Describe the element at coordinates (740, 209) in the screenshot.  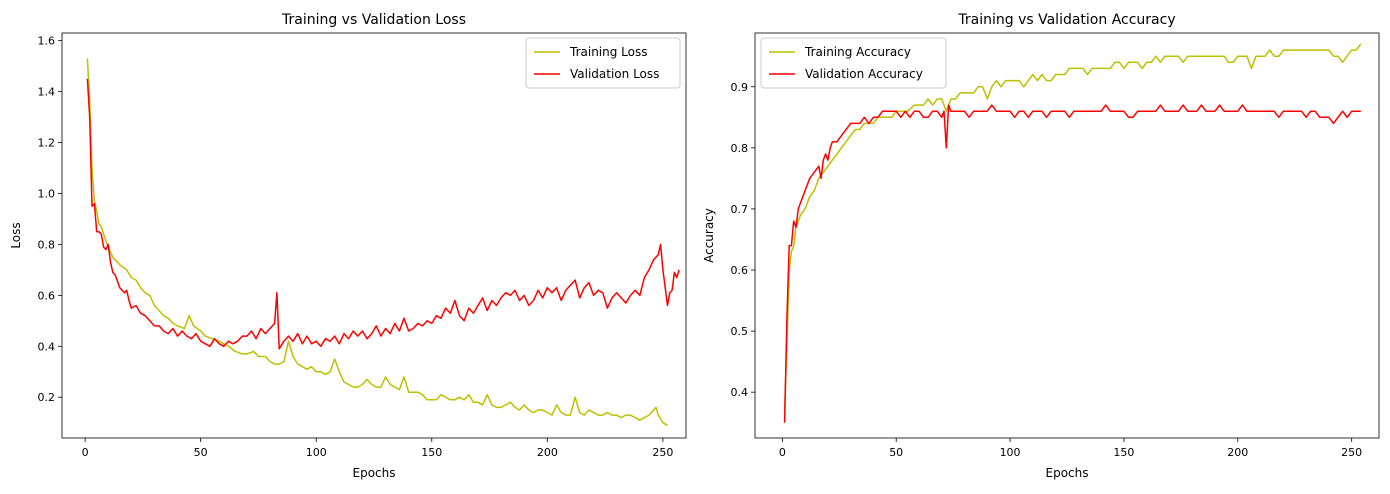
I see `accuracy-y-tick-label: 0.7` at that location.